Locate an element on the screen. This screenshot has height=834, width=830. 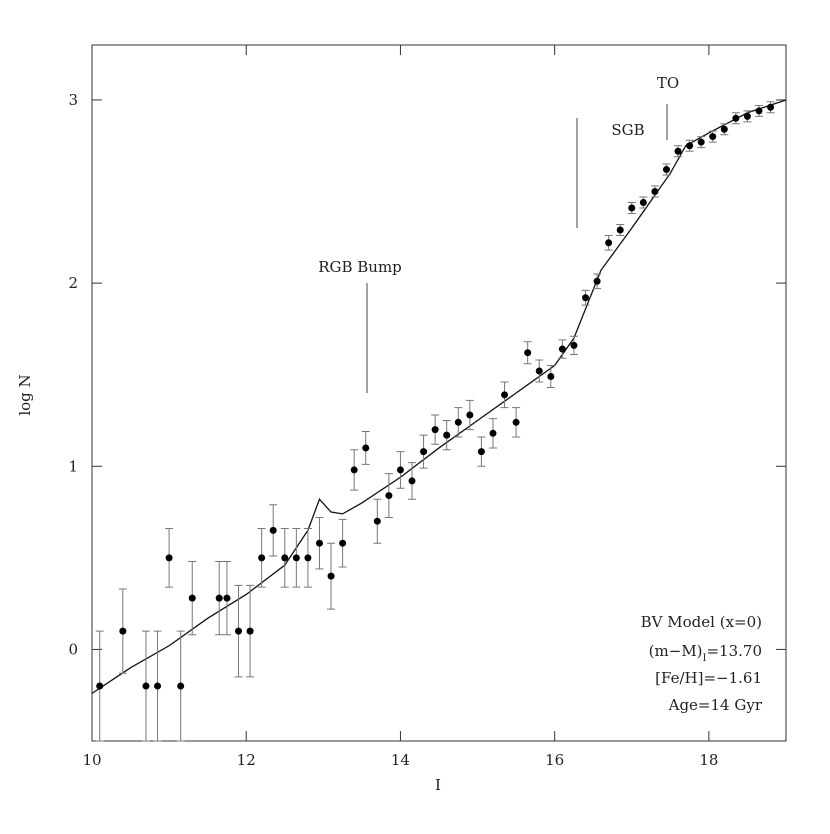
annotation: RGB Bump is located at coordinates (360, 267).